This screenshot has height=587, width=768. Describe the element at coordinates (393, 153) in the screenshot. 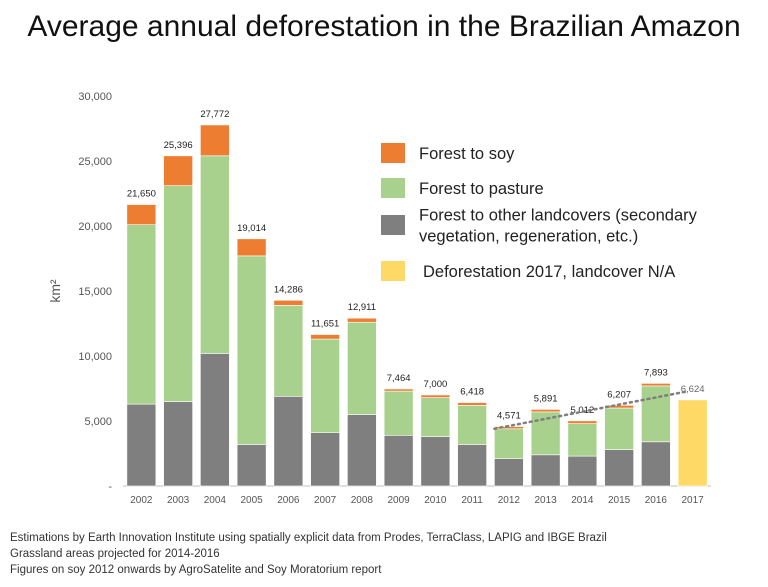

I see `legend-swatch-soy` at that location.